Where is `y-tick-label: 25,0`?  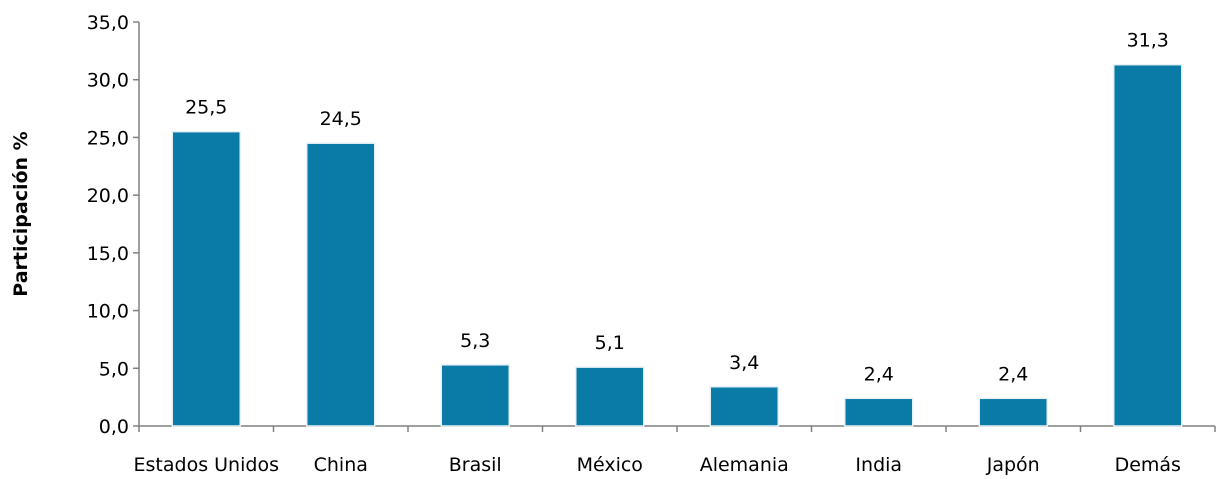 y-tick-label: 25,0 is located at coordinates (108, 138).